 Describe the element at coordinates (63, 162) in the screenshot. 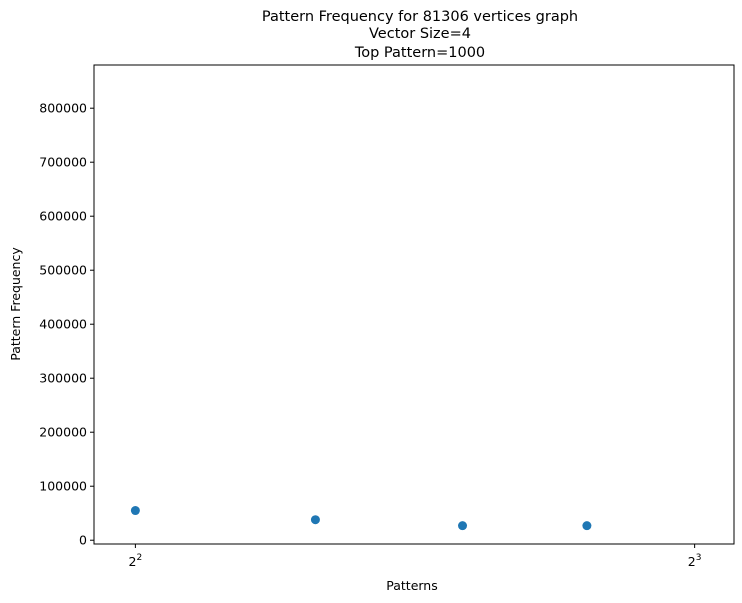

I see `y-tick-label: 700000` at that location.